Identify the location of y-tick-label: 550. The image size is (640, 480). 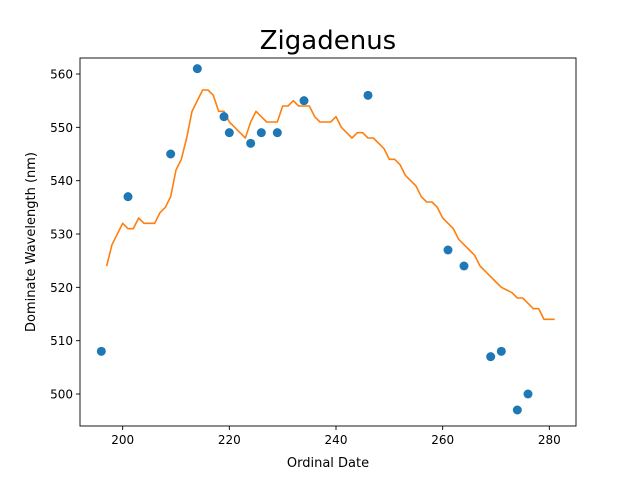
(61, 128).